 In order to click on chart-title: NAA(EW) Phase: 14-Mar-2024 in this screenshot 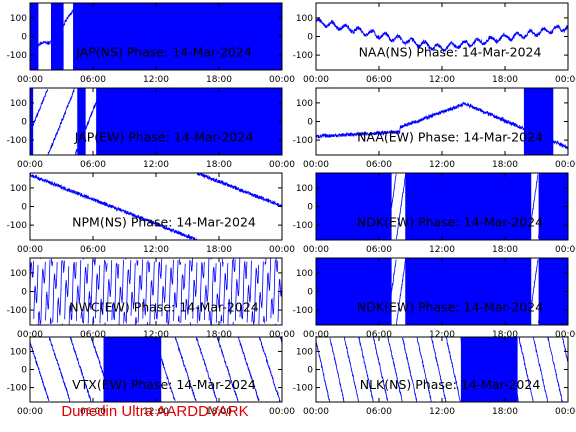, I will do `click(450, 137)`.